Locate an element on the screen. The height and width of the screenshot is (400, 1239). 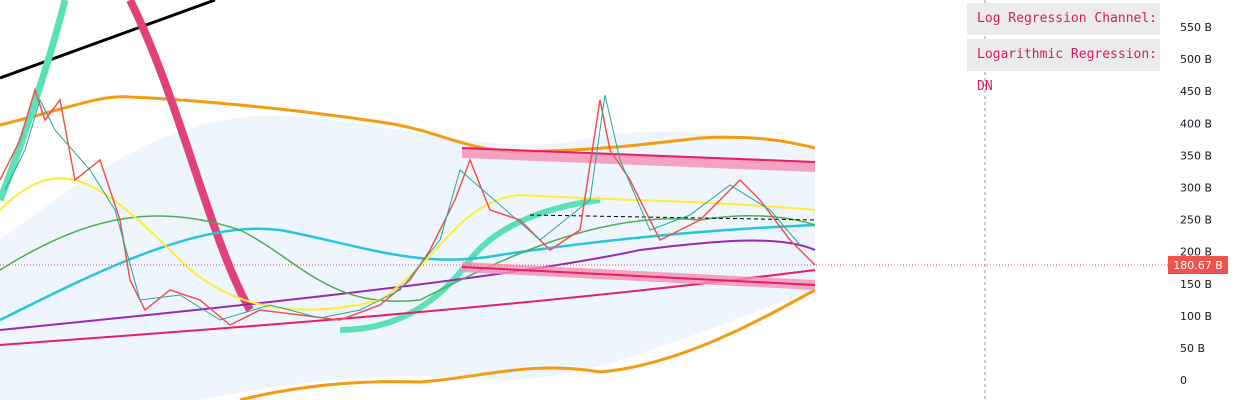
ma-green is located at coordinates (408, 258).